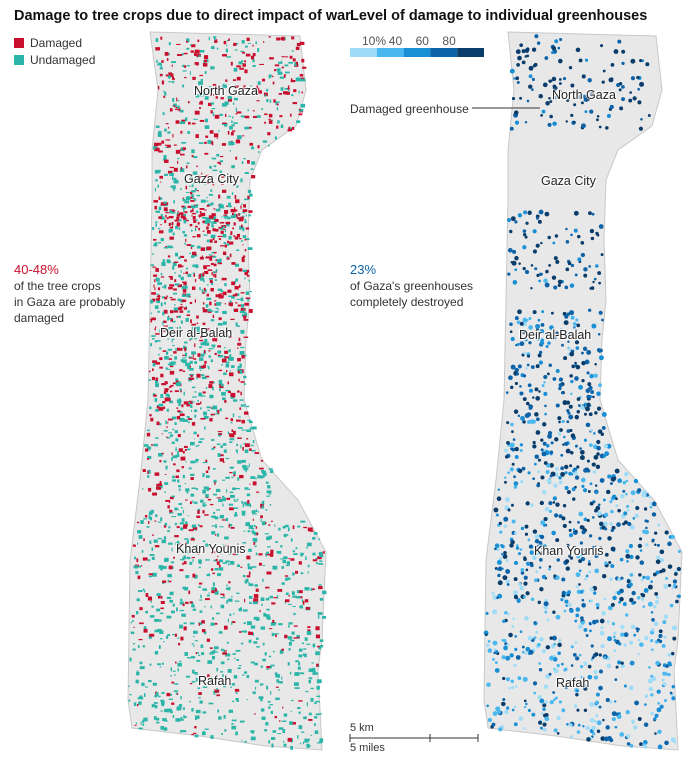 The height and width of the screenshot is (769, 700). Describe the element at coordinates (555, 335) in the screenshot. I see `right-city-label: Deir al-Balah` at that location.